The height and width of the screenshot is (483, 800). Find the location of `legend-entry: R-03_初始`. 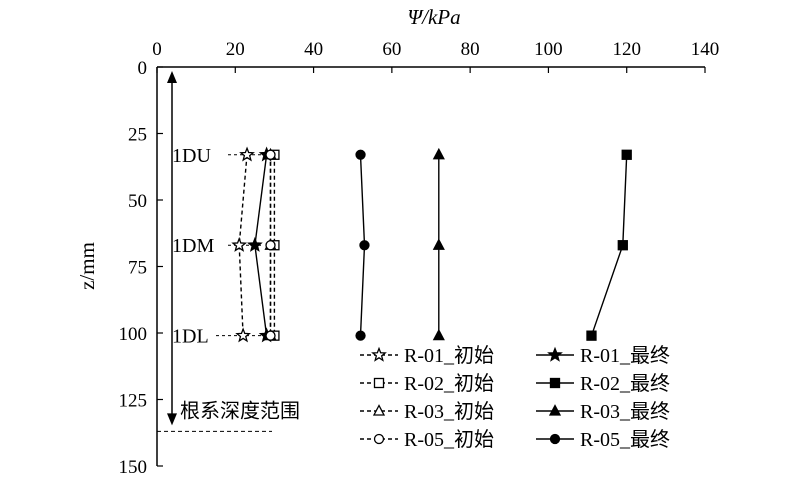

legend-entry: R-03_初始 is located at coordinates (427, 411).